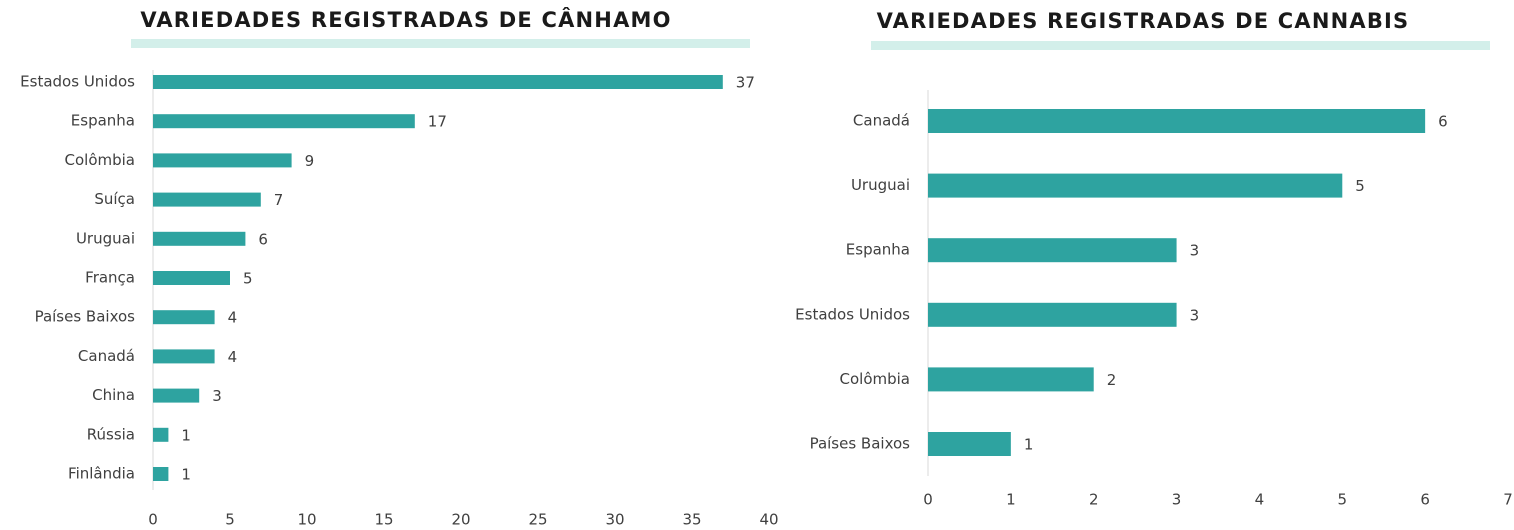  I want to click on x-tick-label: 6, so click(1425, 500).